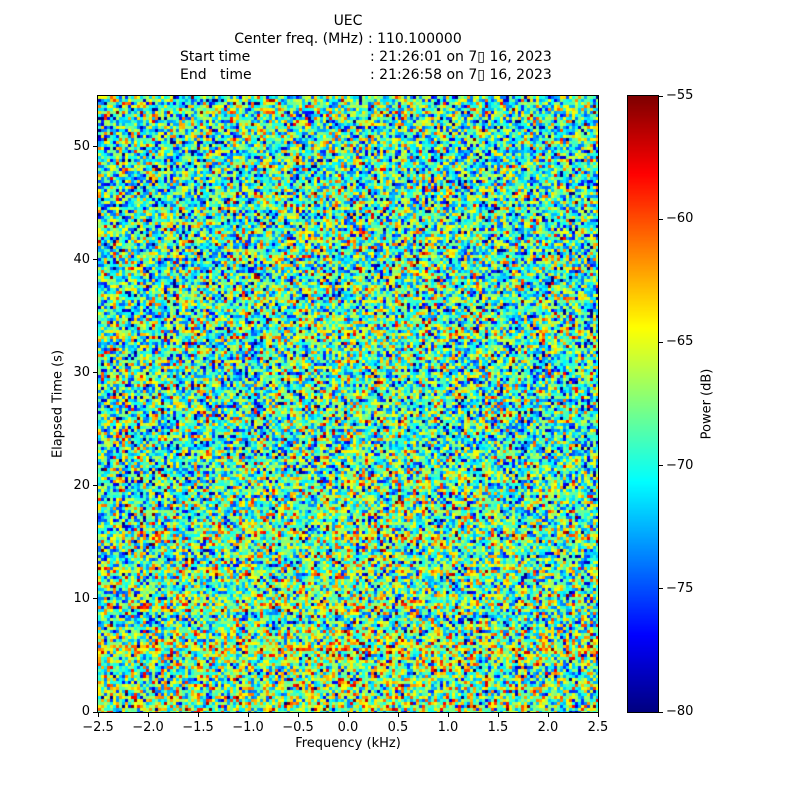 This screenshot has height=800, width=800. I want to click on start-time-label: Start time, so click(215, 57).